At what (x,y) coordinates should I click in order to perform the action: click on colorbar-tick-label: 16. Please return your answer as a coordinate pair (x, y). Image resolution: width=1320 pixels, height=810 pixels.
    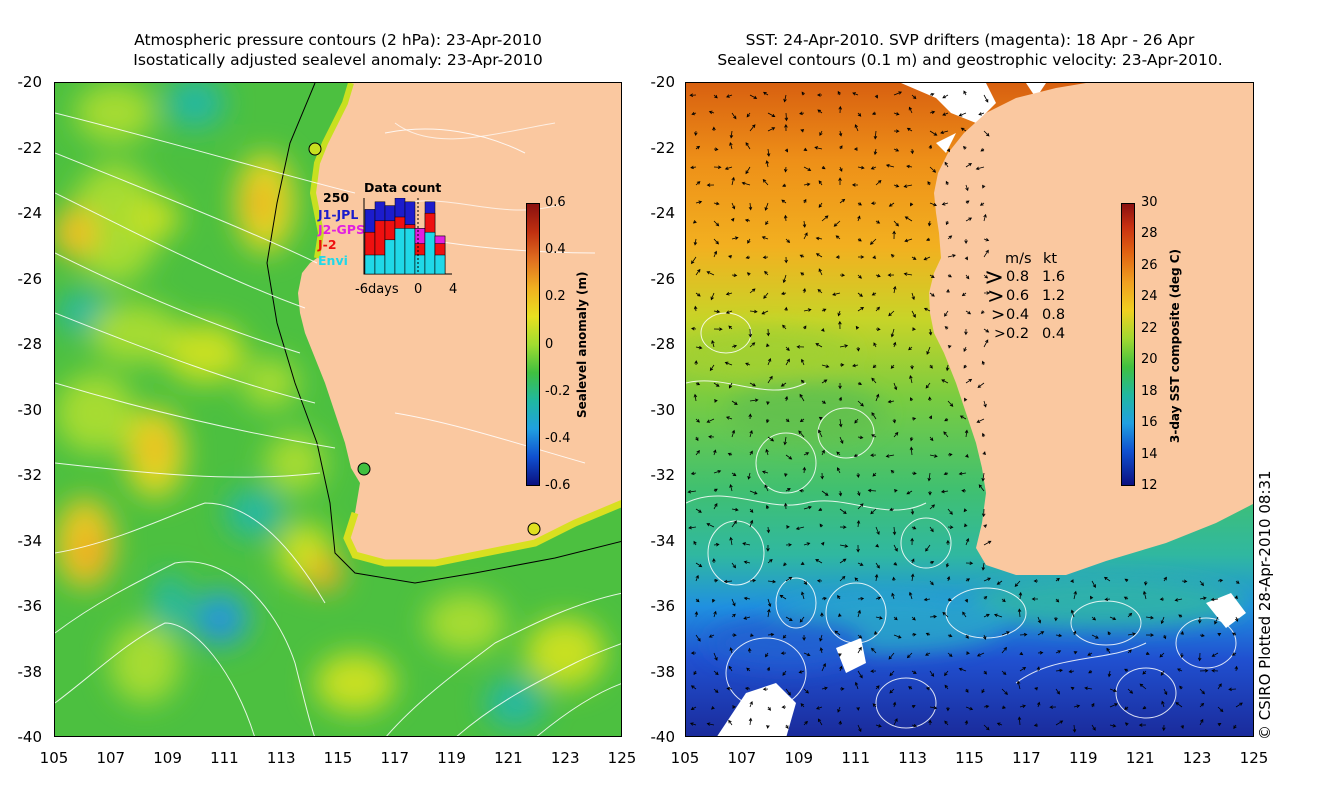
    Looking at the image, I should click on (1149, 423).